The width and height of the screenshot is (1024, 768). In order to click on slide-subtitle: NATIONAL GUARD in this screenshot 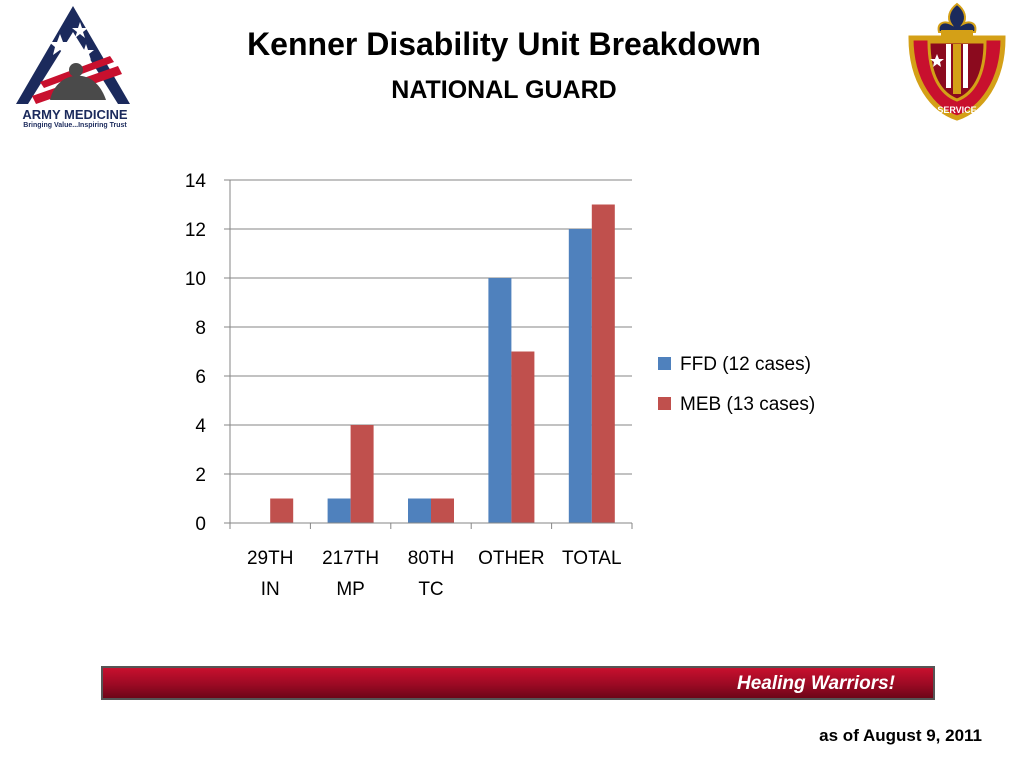, I will do `click(504, 90)`.